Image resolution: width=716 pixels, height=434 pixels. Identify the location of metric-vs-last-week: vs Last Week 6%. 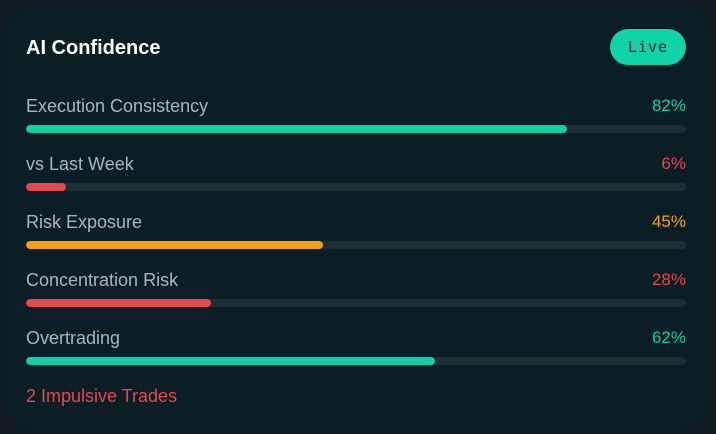
(356, 173).